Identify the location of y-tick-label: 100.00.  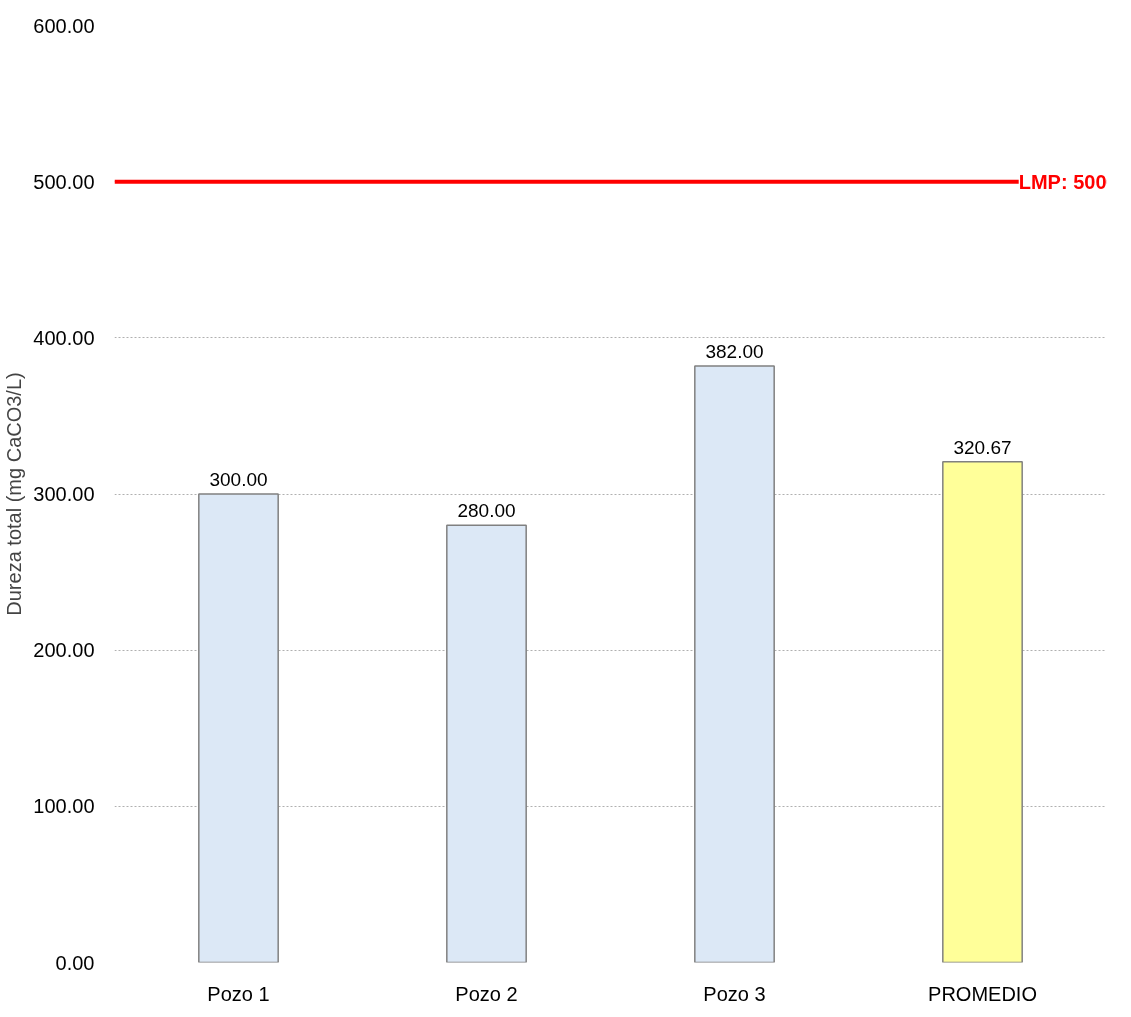
(64, 806).